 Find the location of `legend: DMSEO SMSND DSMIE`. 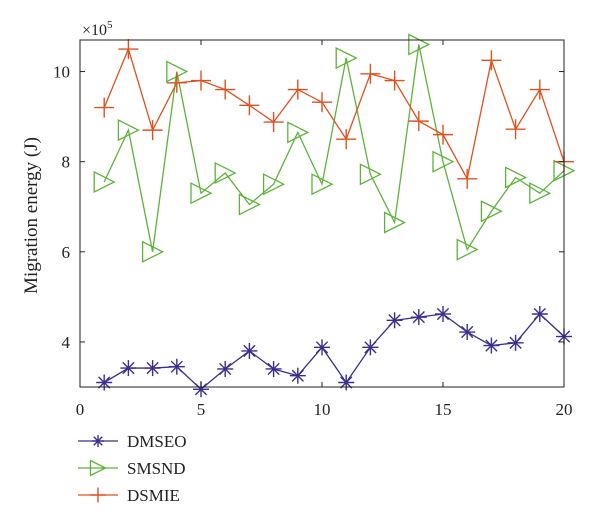

legend: DMSEO SMSND DSMIE is located at coordinates (132, 468).